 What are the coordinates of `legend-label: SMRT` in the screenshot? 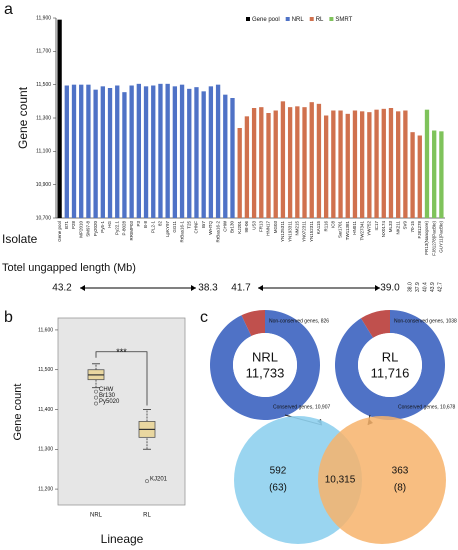 It's located at (343, 20).